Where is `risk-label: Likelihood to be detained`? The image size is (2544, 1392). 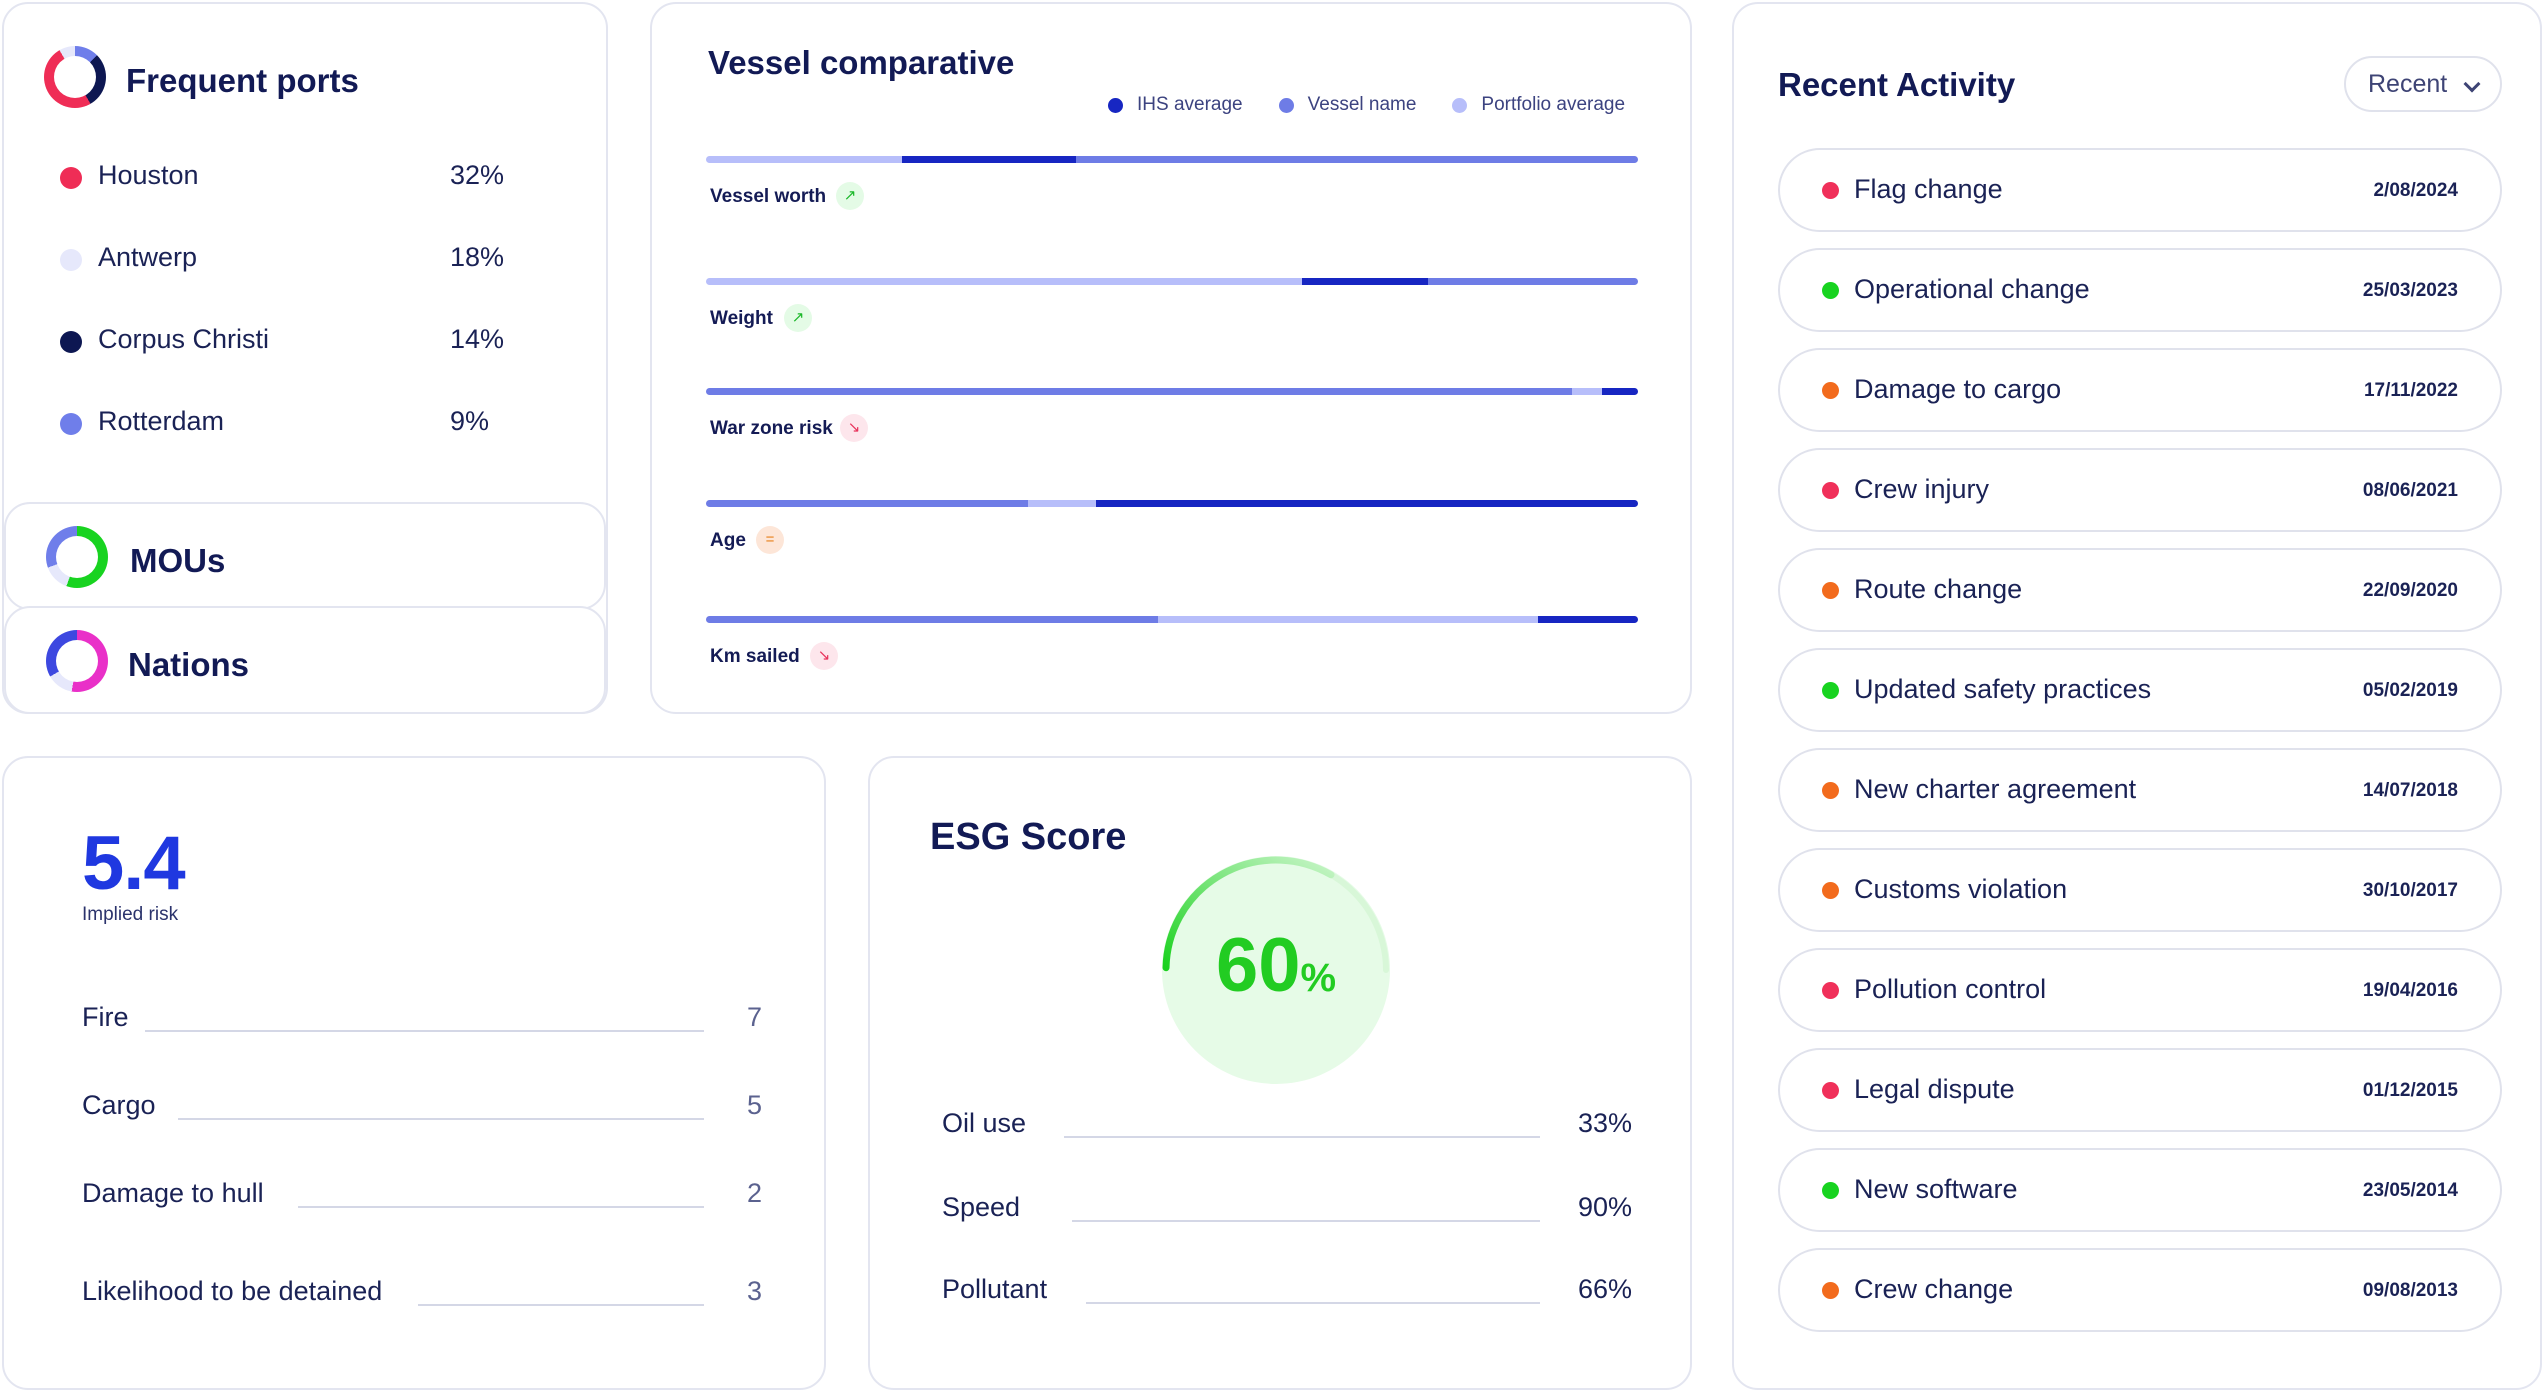
risk-label: Likelihood to be detained is located at coordinates (240, 1291).